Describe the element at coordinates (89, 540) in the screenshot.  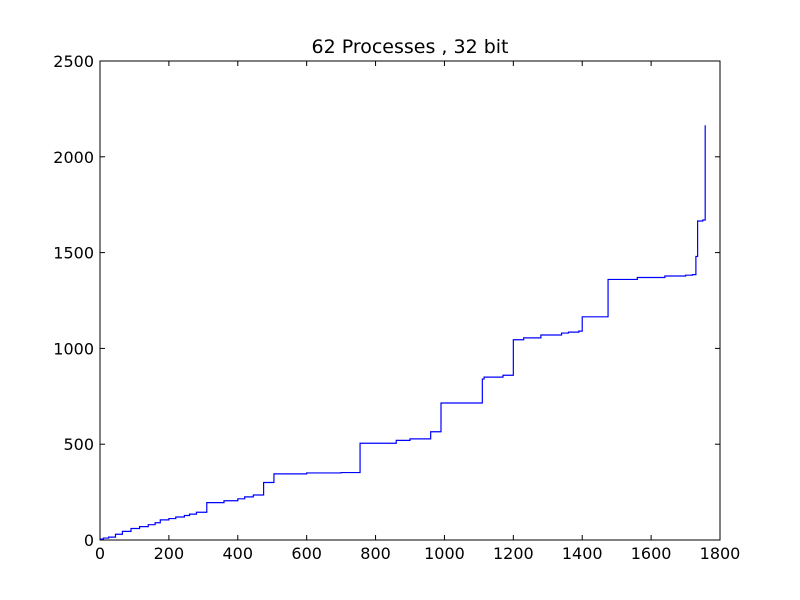
I see `y-tick-label: 0` at that location.